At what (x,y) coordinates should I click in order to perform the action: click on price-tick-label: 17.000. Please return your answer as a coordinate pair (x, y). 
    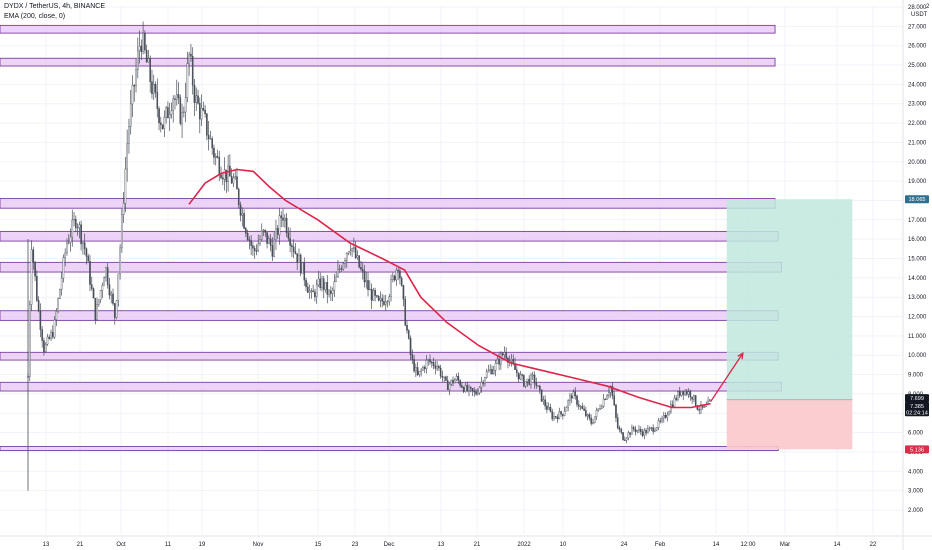
    Looking at the image, I should click on (917, 221).